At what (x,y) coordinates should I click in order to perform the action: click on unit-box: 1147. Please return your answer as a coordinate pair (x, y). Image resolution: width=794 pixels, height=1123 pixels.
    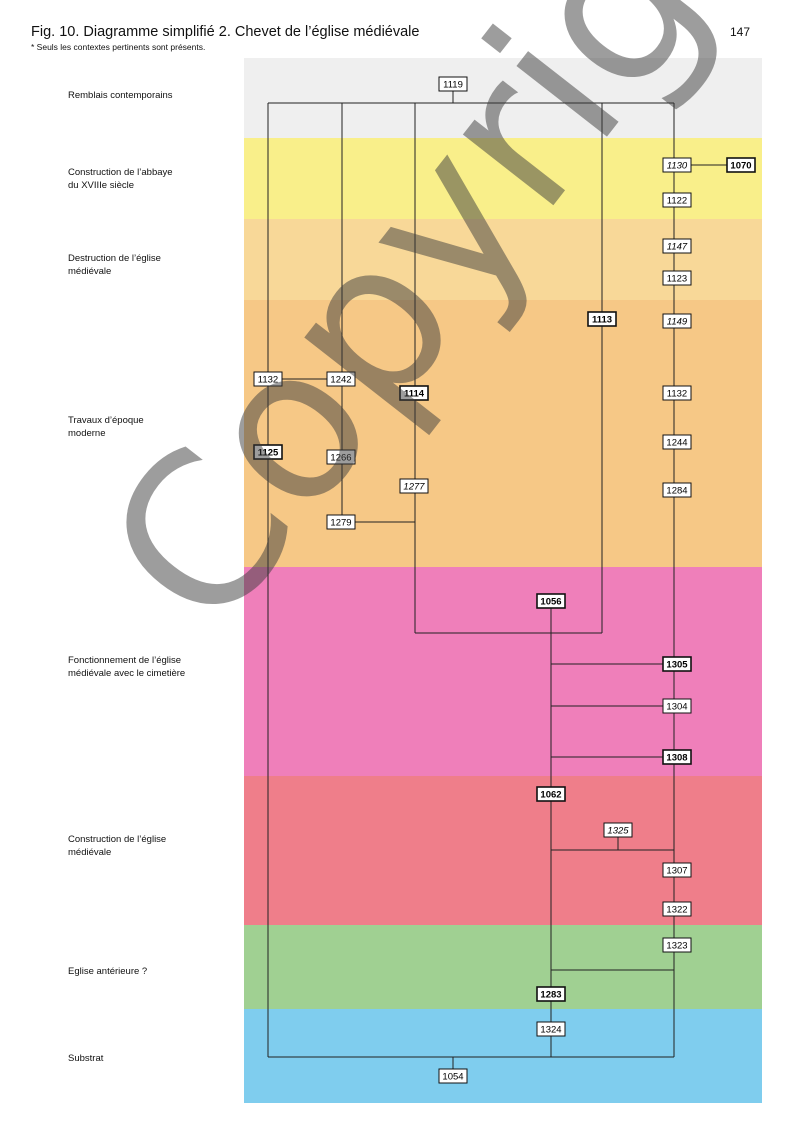
    Looking at the image, I should click on (677, 246).